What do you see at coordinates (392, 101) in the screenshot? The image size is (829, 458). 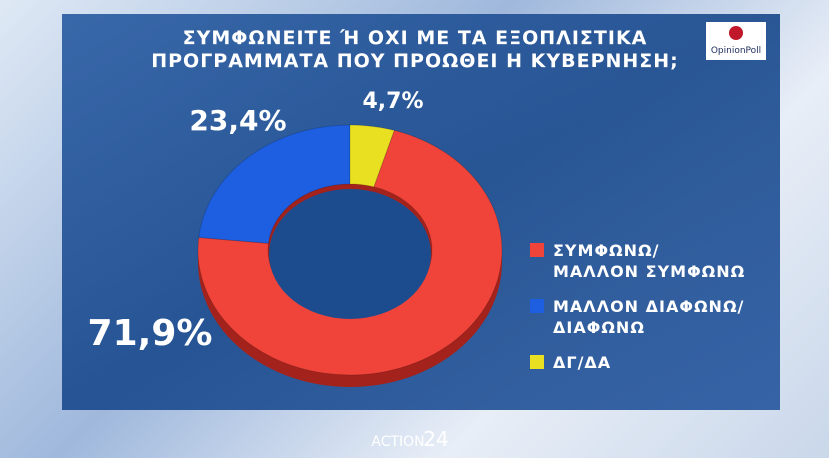 I see `data-label: 4,7%` at bounding box center [392, 101].